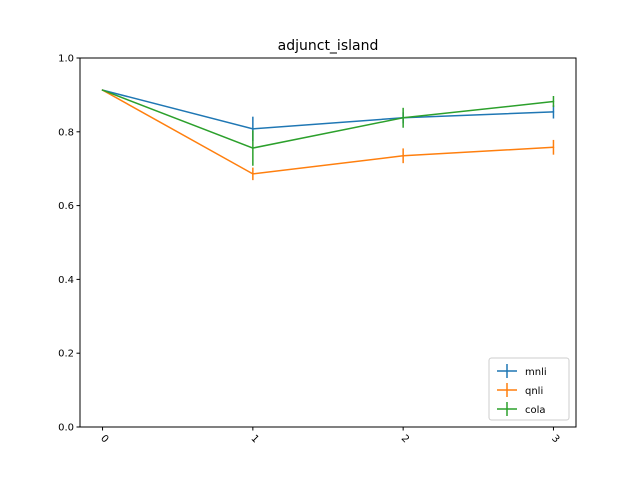 The width and height of the screenshot is (640, 480). I want to click on legend: mnli qnli cola, so click(529, 389).